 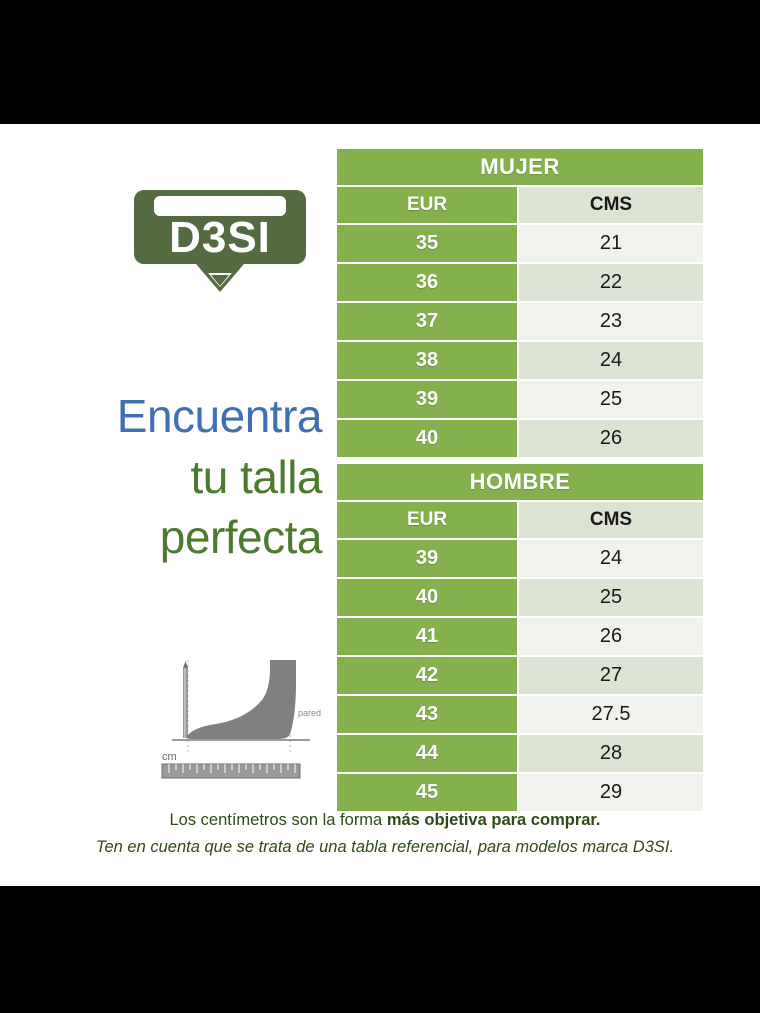 I want to click on table-row: 36 22, so click(x=520, y=282).